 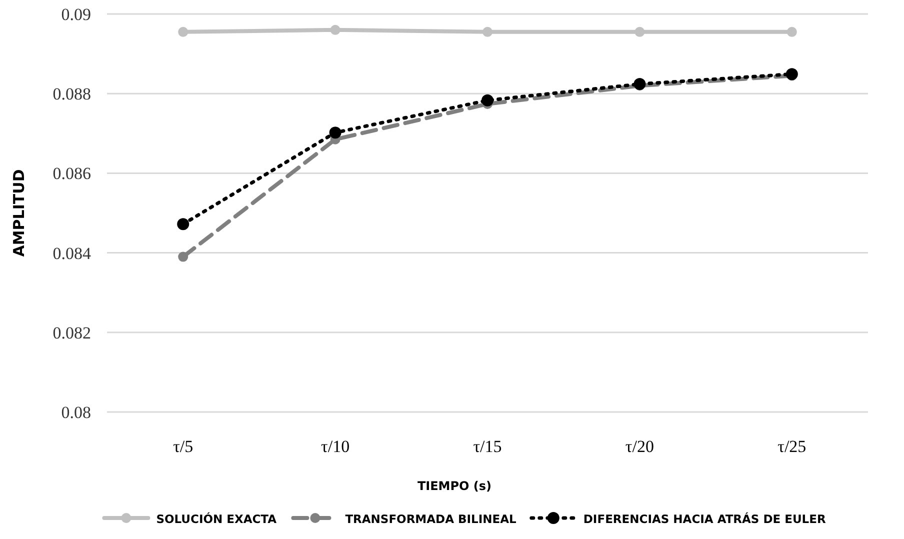 I want to click on legend-label: SOLUCIÓN EXACTA, so click(x=216, y=519).